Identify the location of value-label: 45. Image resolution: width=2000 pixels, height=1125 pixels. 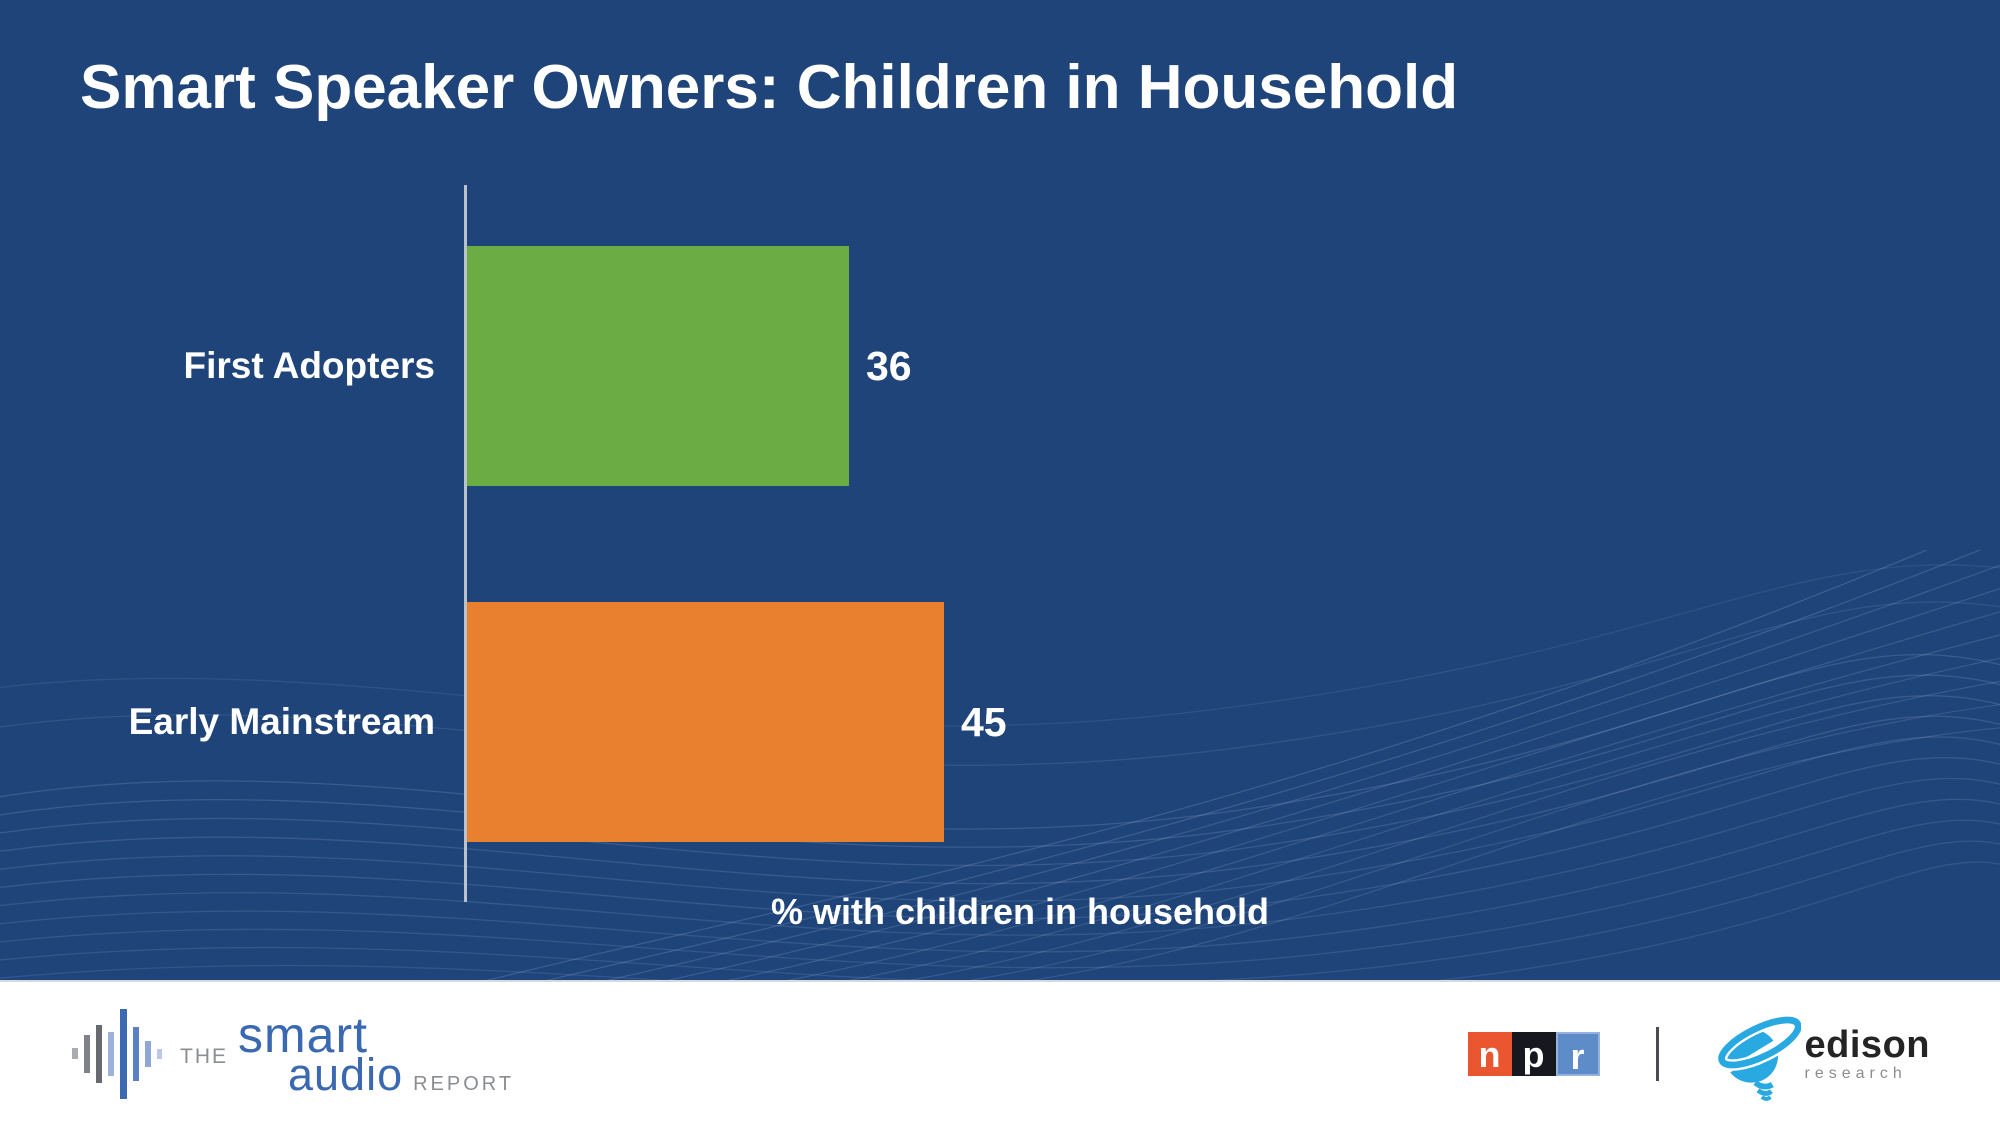
(984, 721).